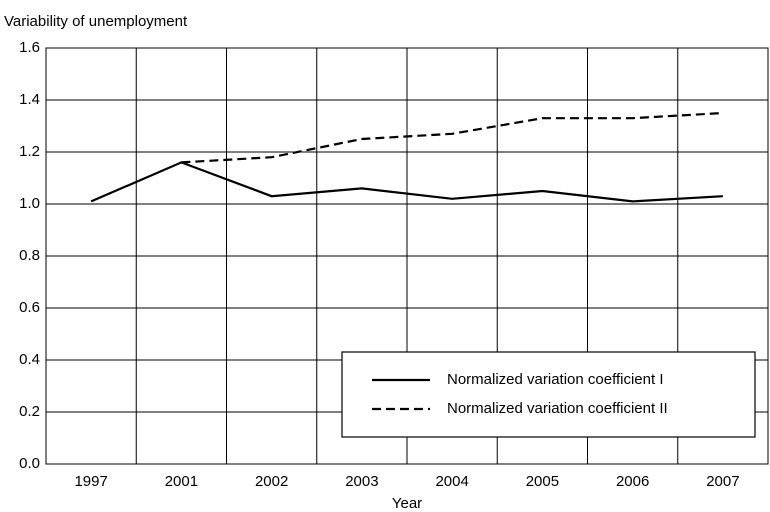 This screenshot has height=512, width=770. What do you see at coordinates (271, 481) in the screenshot?
I see `x-tick-label: 2002` at bounding box center [271, 481].